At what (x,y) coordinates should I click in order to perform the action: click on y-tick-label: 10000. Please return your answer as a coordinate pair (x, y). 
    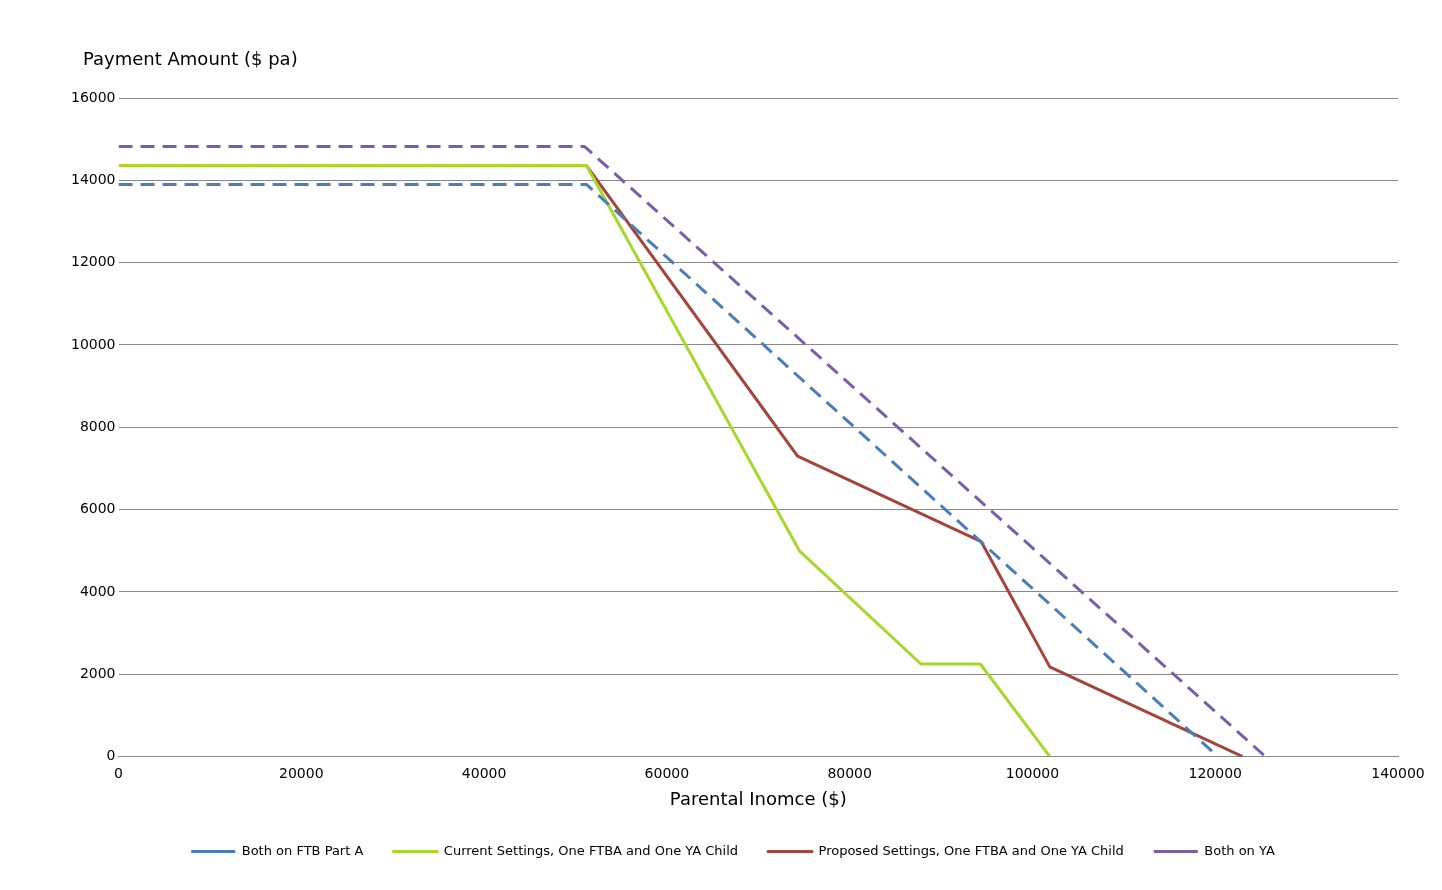
    Looking at the image, I should click on (93, 343).